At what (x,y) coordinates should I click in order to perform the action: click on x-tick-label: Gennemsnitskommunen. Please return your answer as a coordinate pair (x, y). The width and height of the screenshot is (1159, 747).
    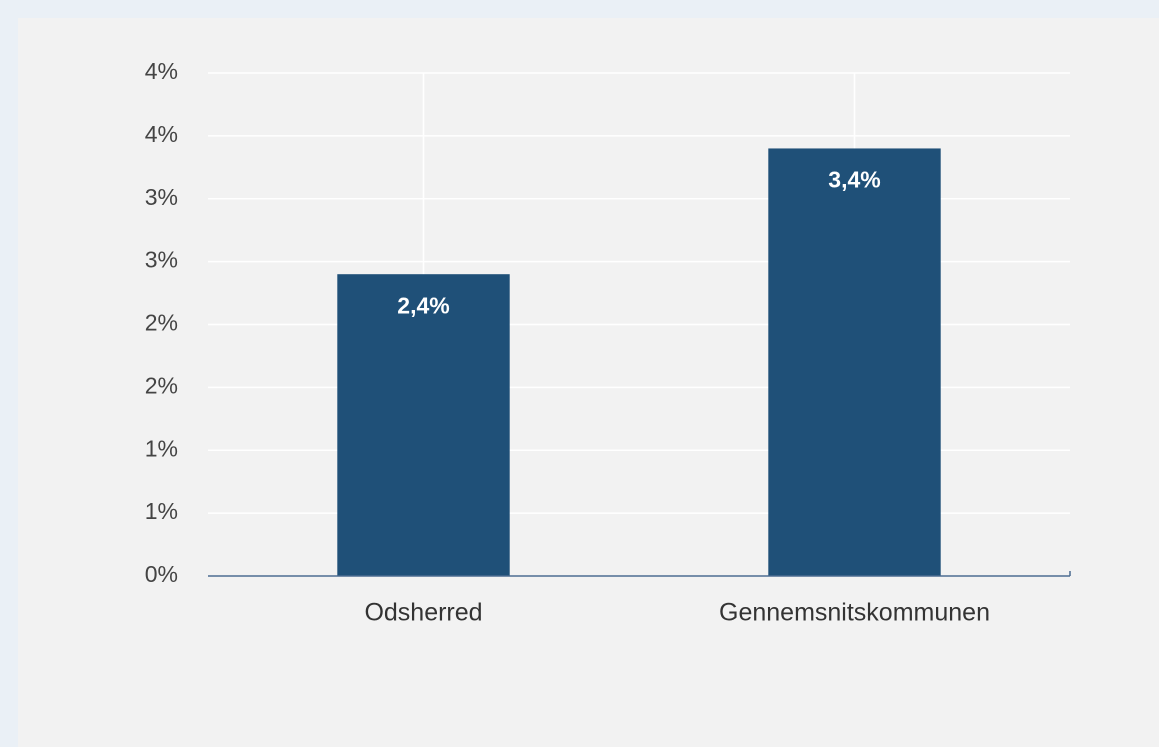
    Looking at the image, I should click on (854, 613).